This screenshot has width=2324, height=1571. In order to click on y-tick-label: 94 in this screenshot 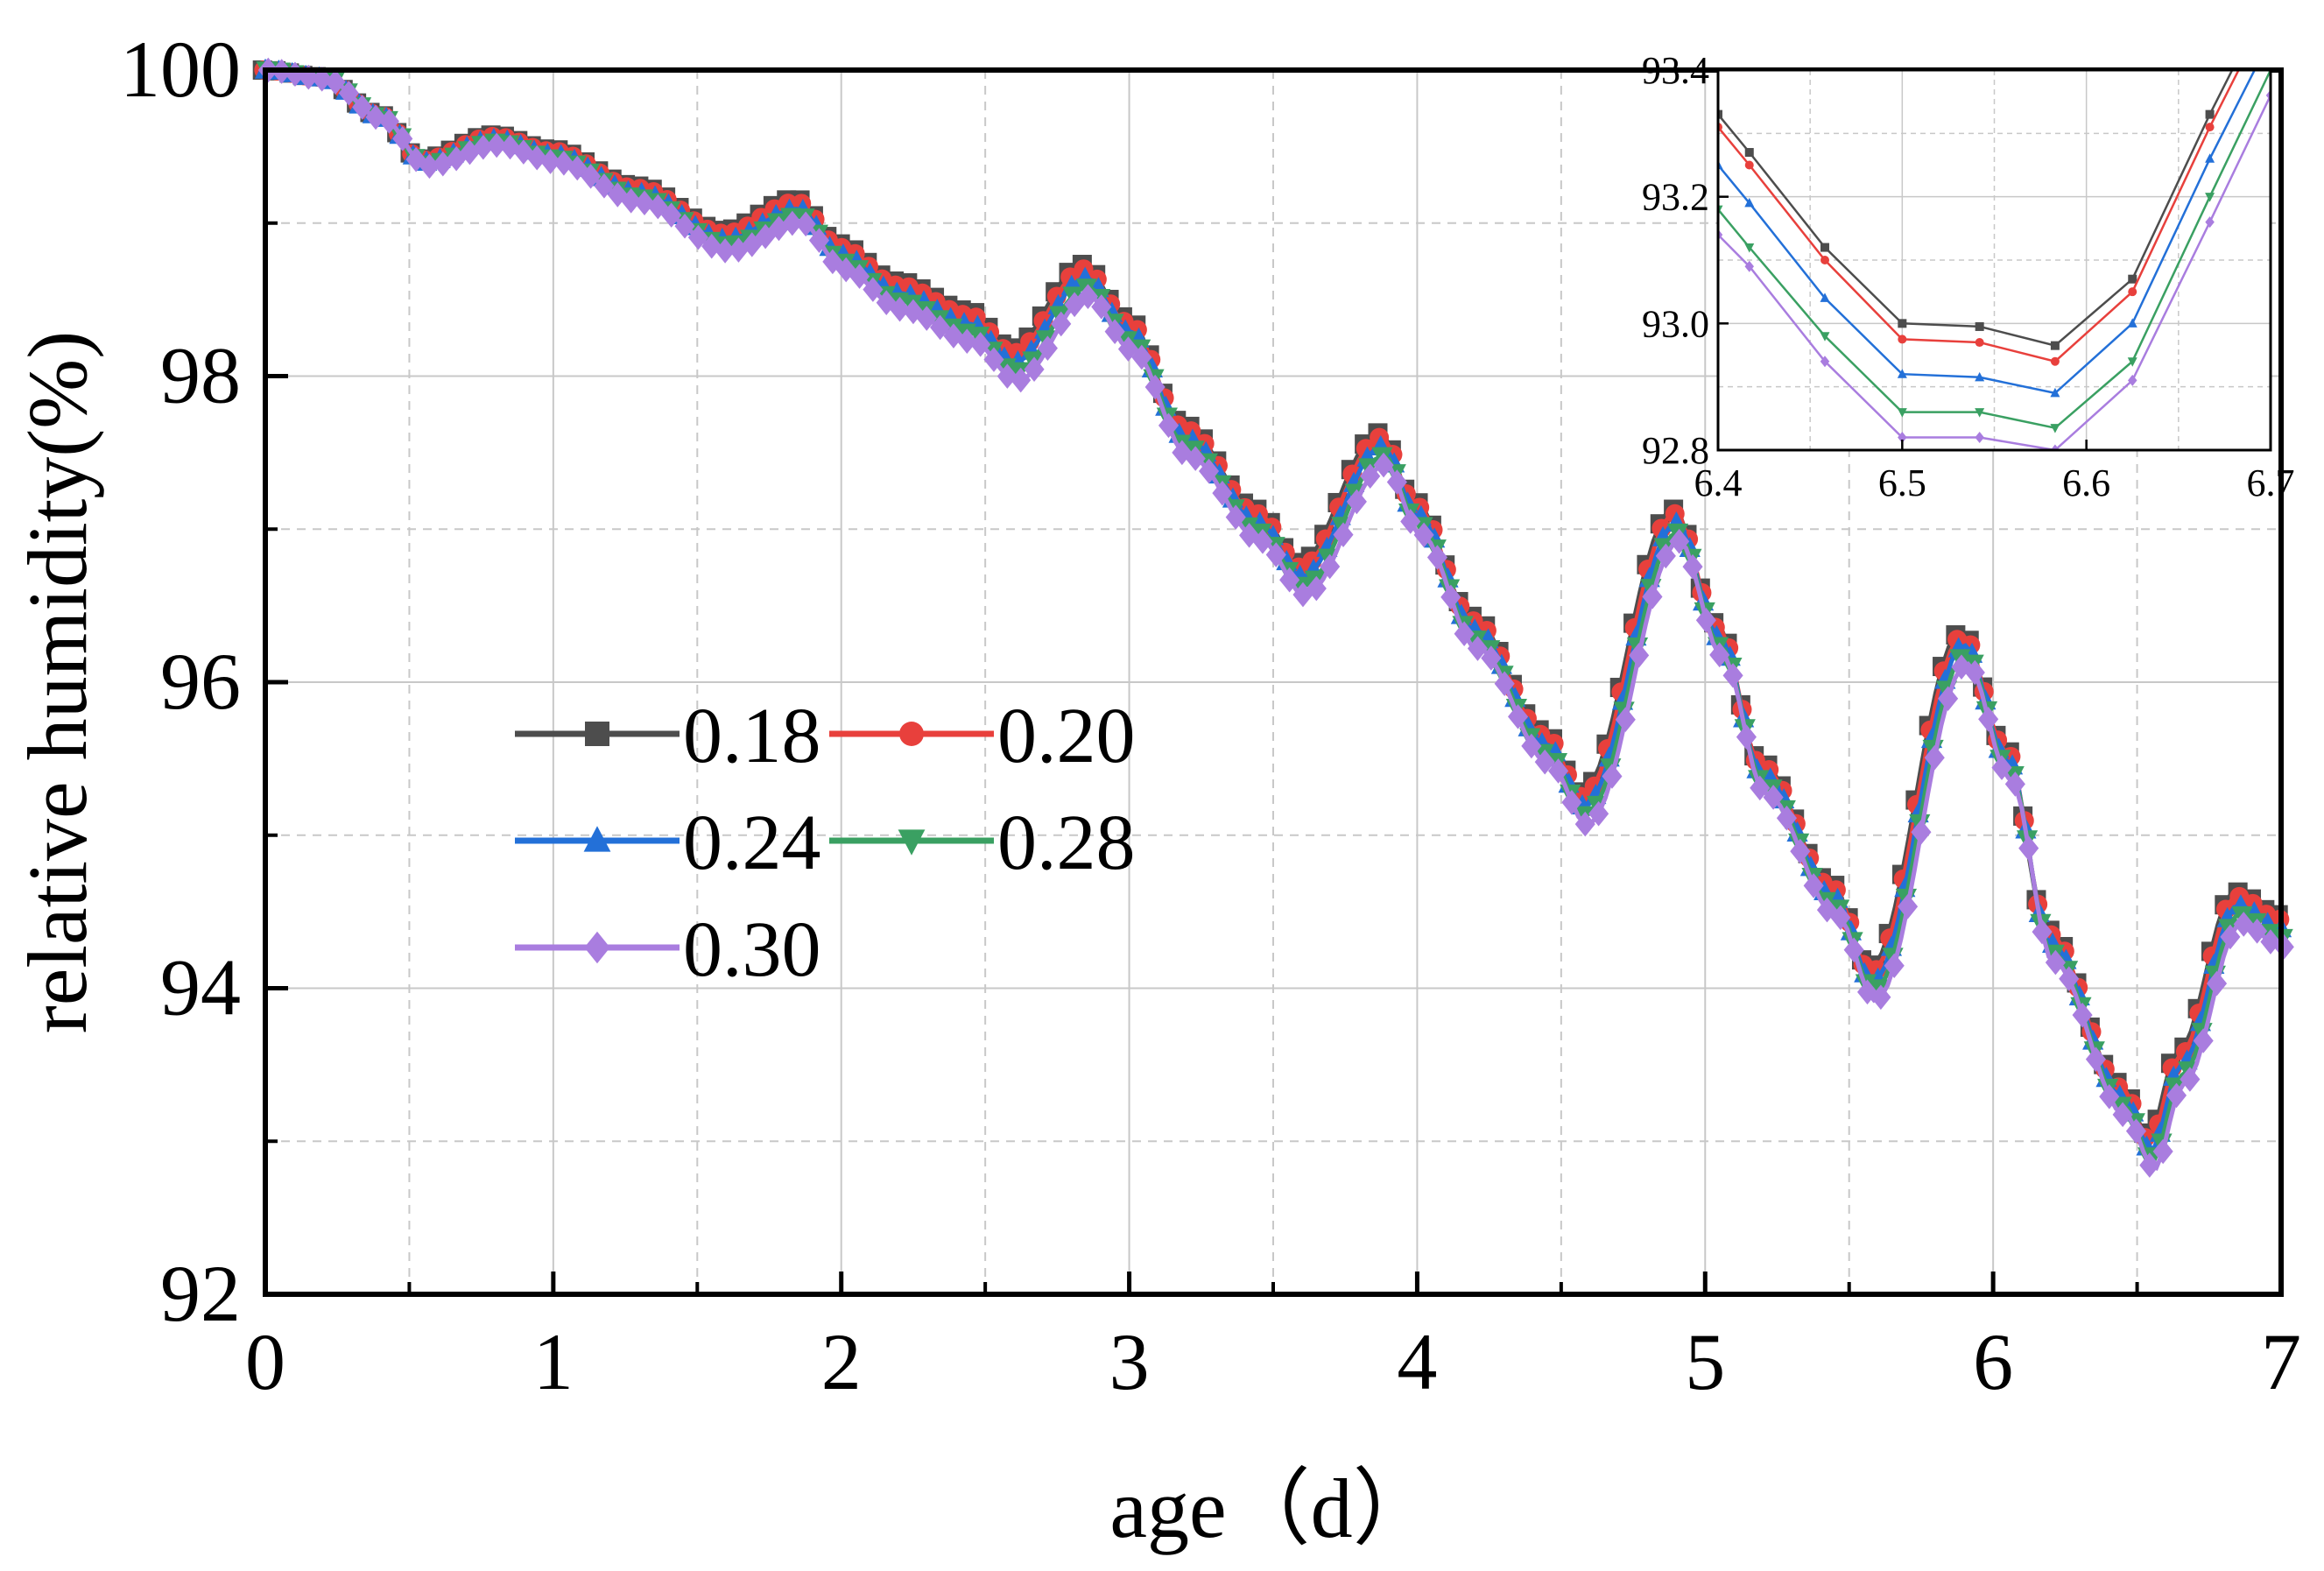, I will do `click(200, 988)`.